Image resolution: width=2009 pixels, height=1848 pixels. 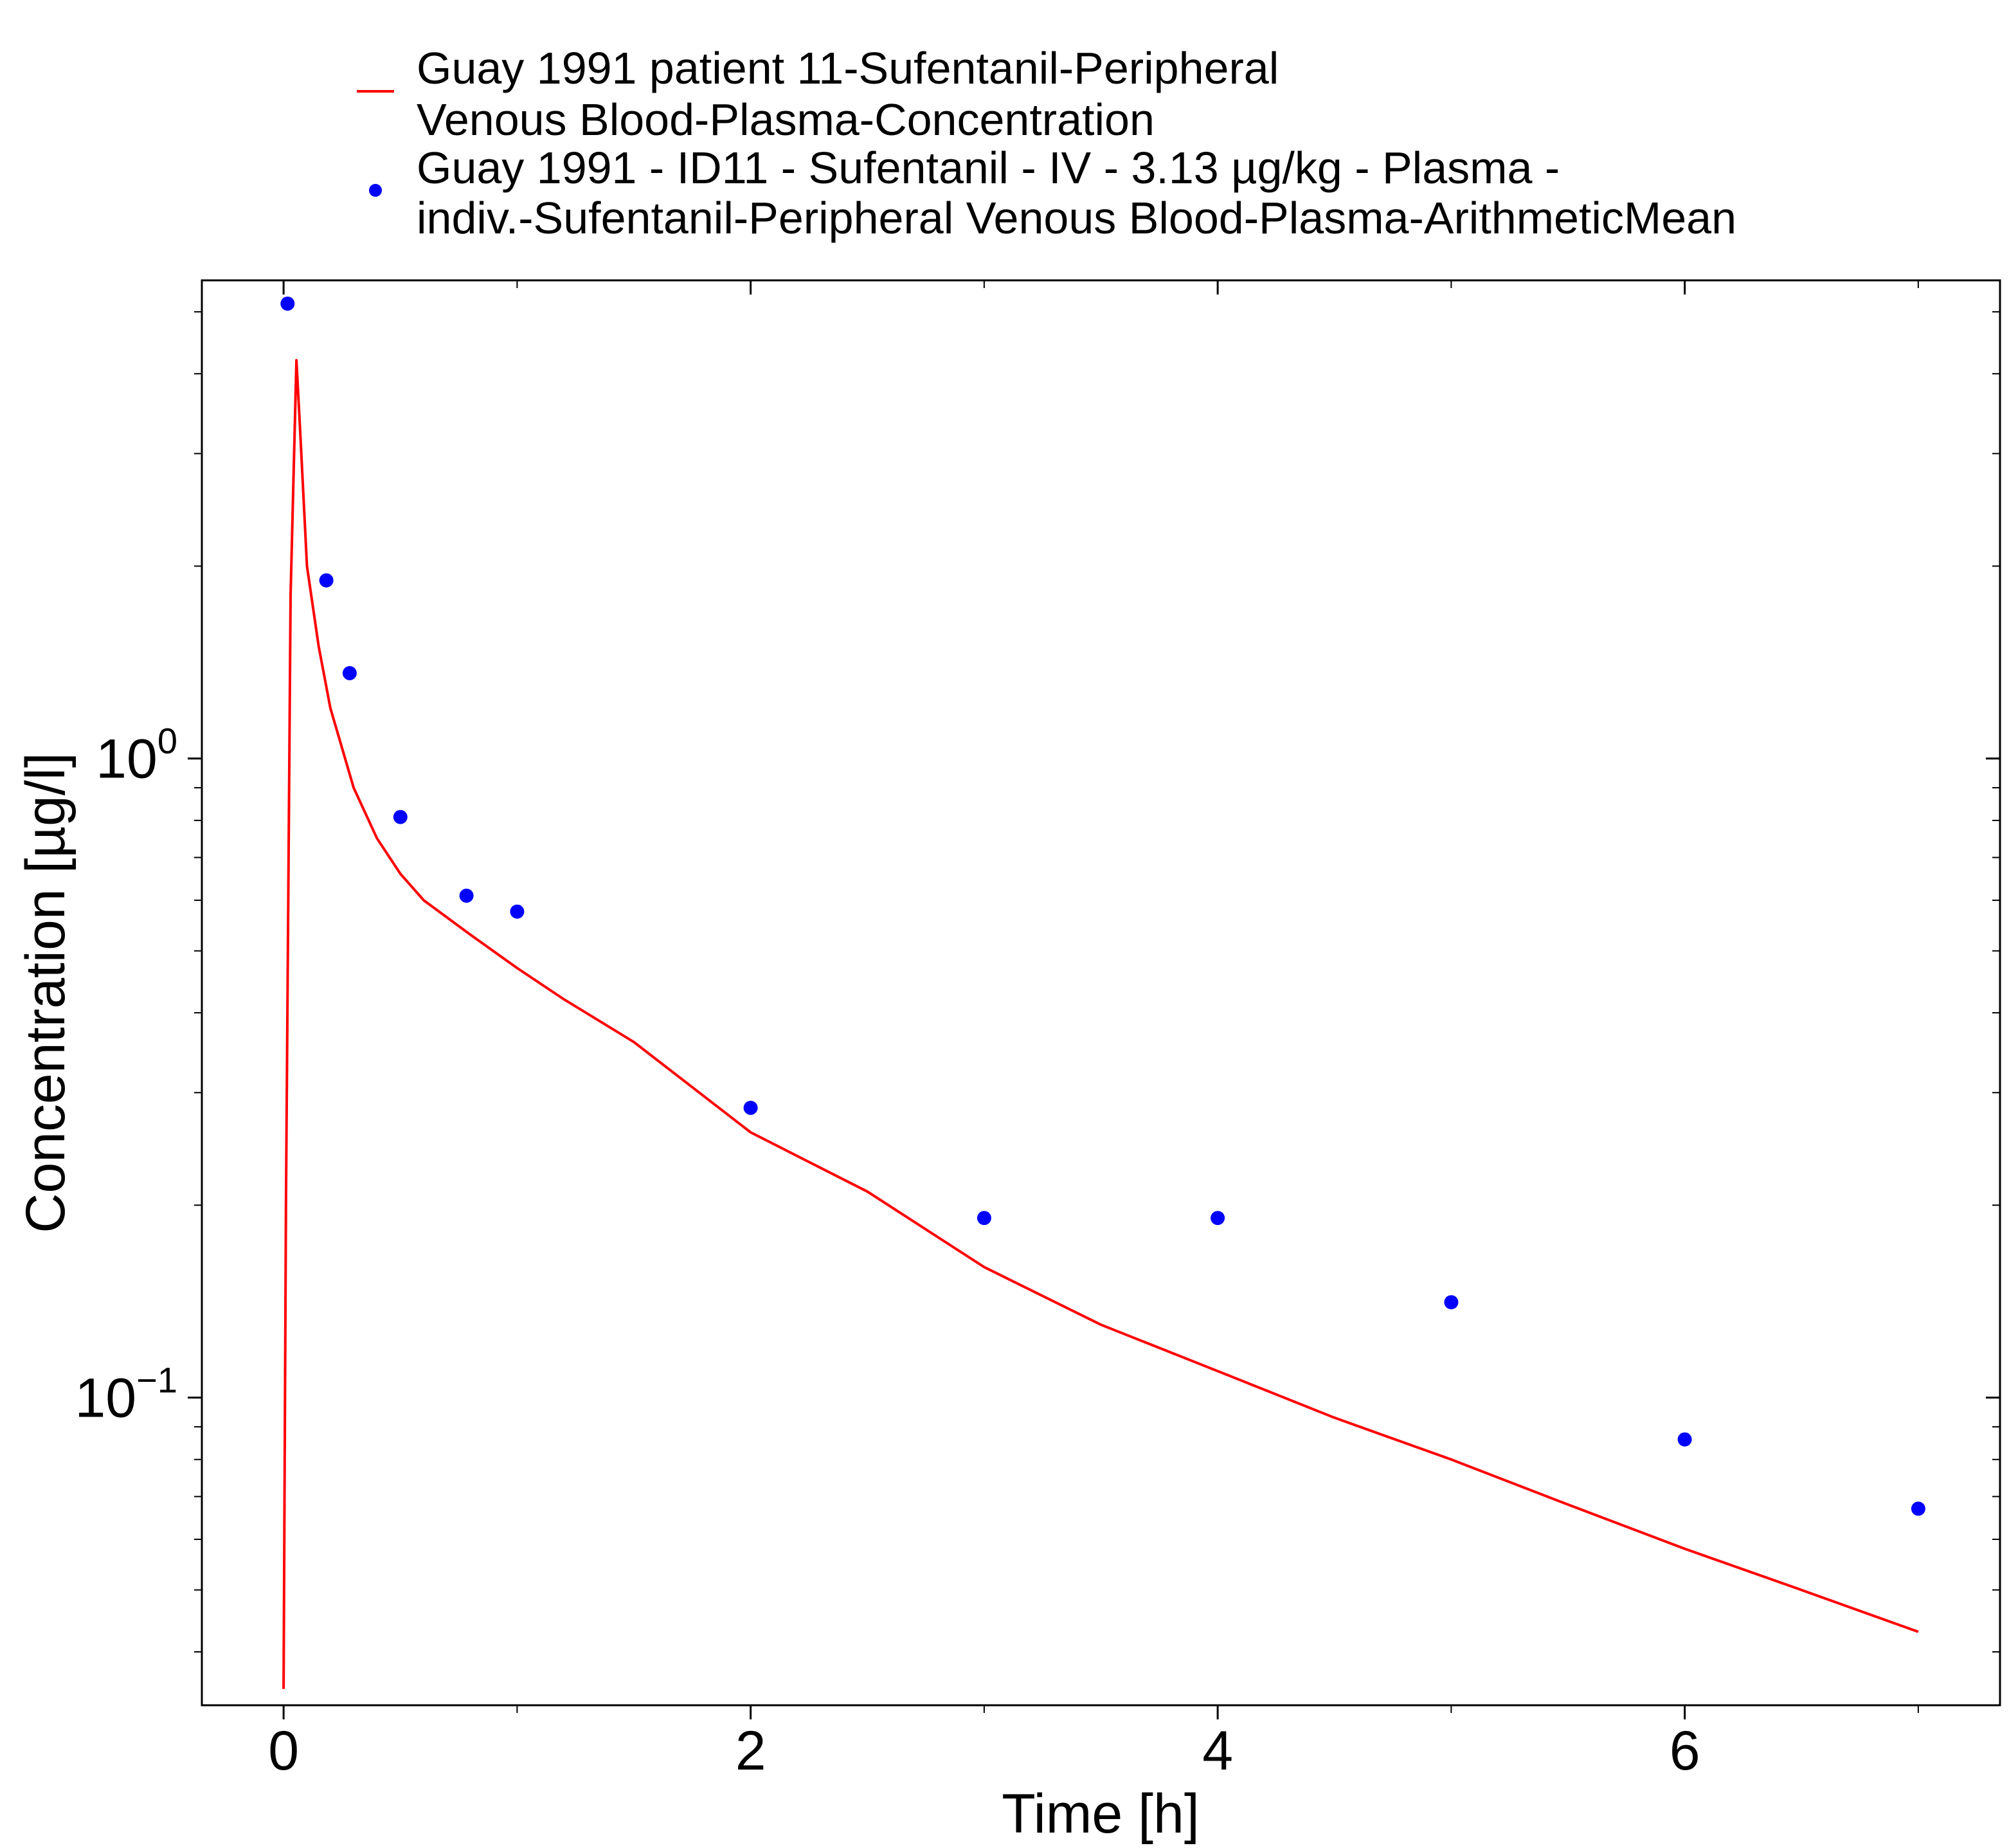 I want to click on legend-marker-swatch, so click(x=375, y=190).